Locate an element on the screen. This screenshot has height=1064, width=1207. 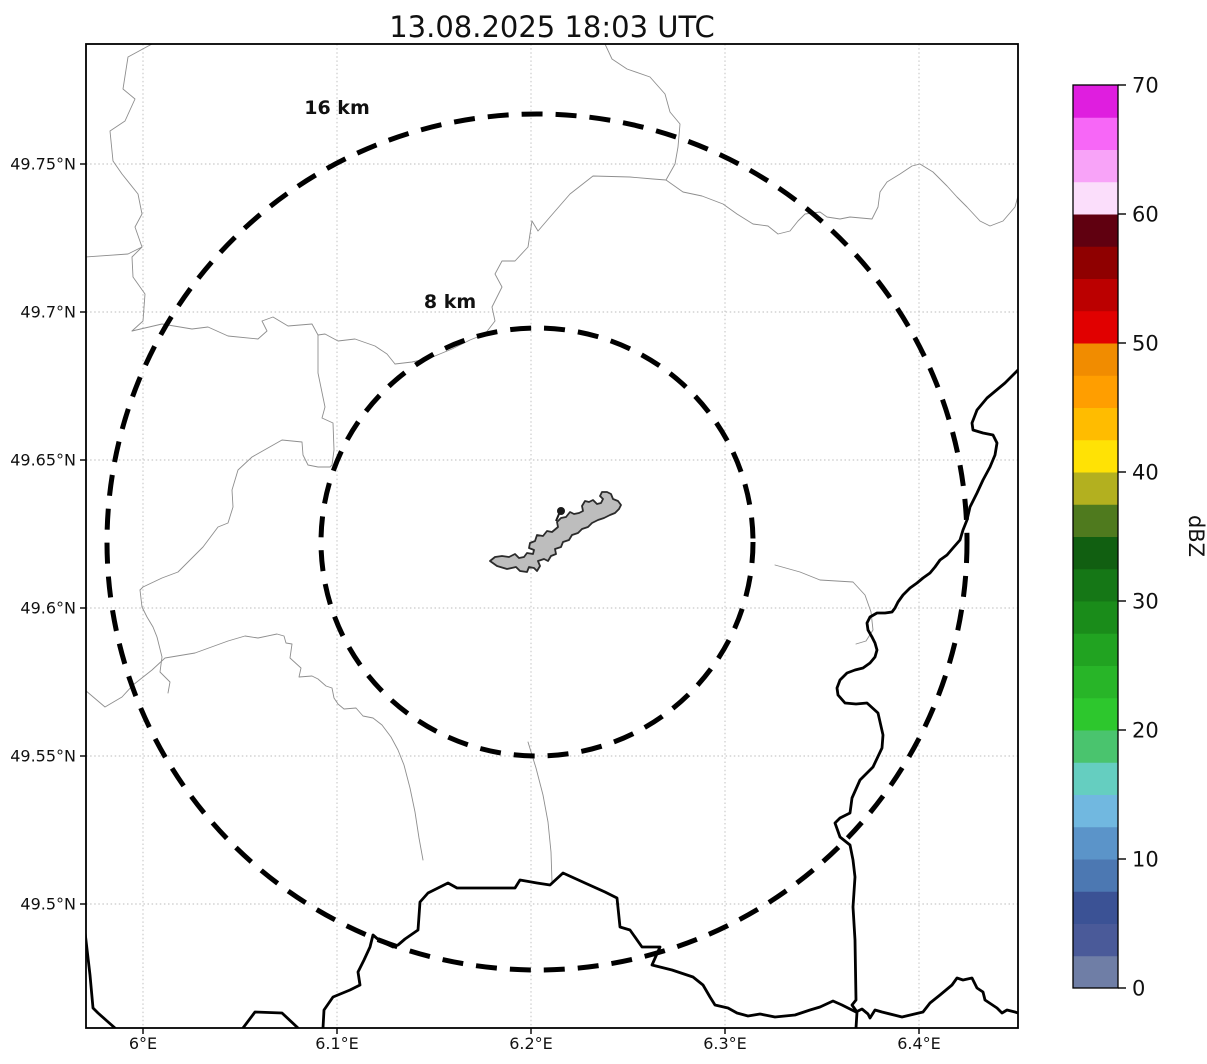
lon-tick-label: 6°E is located at coordinates (143, 1043).